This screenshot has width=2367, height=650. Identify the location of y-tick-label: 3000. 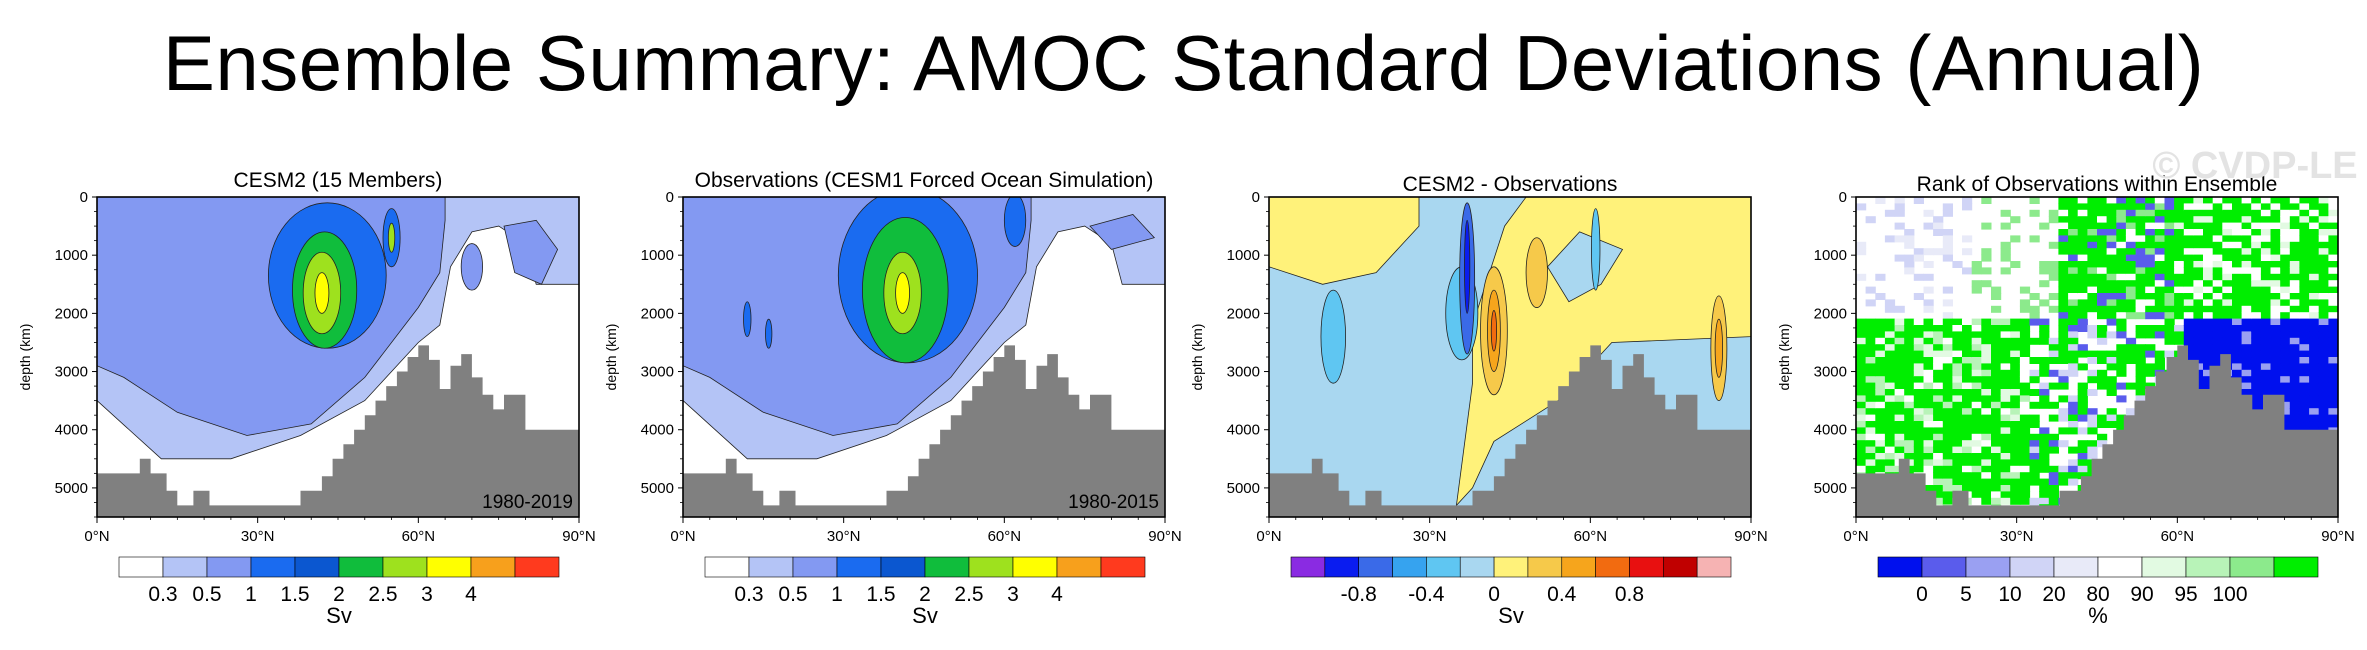
(1243, 372).